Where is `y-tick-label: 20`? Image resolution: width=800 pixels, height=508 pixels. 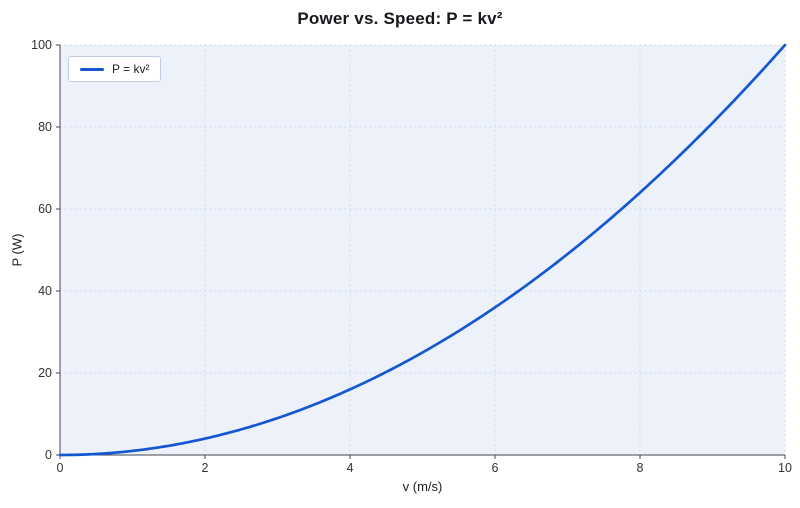
y-tick-label: 20 is located at coordinates (45, 373).